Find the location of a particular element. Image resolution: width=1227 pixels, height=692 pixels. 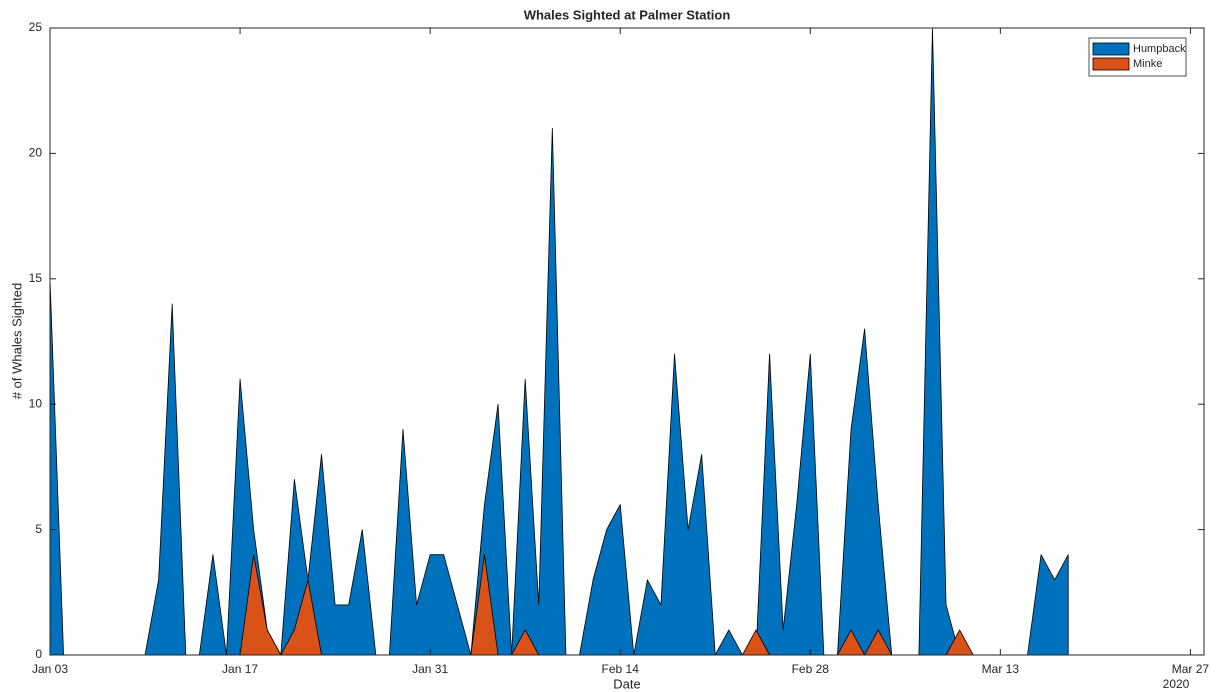

y-tick-label: 0 is located at coordinates (38, 654).